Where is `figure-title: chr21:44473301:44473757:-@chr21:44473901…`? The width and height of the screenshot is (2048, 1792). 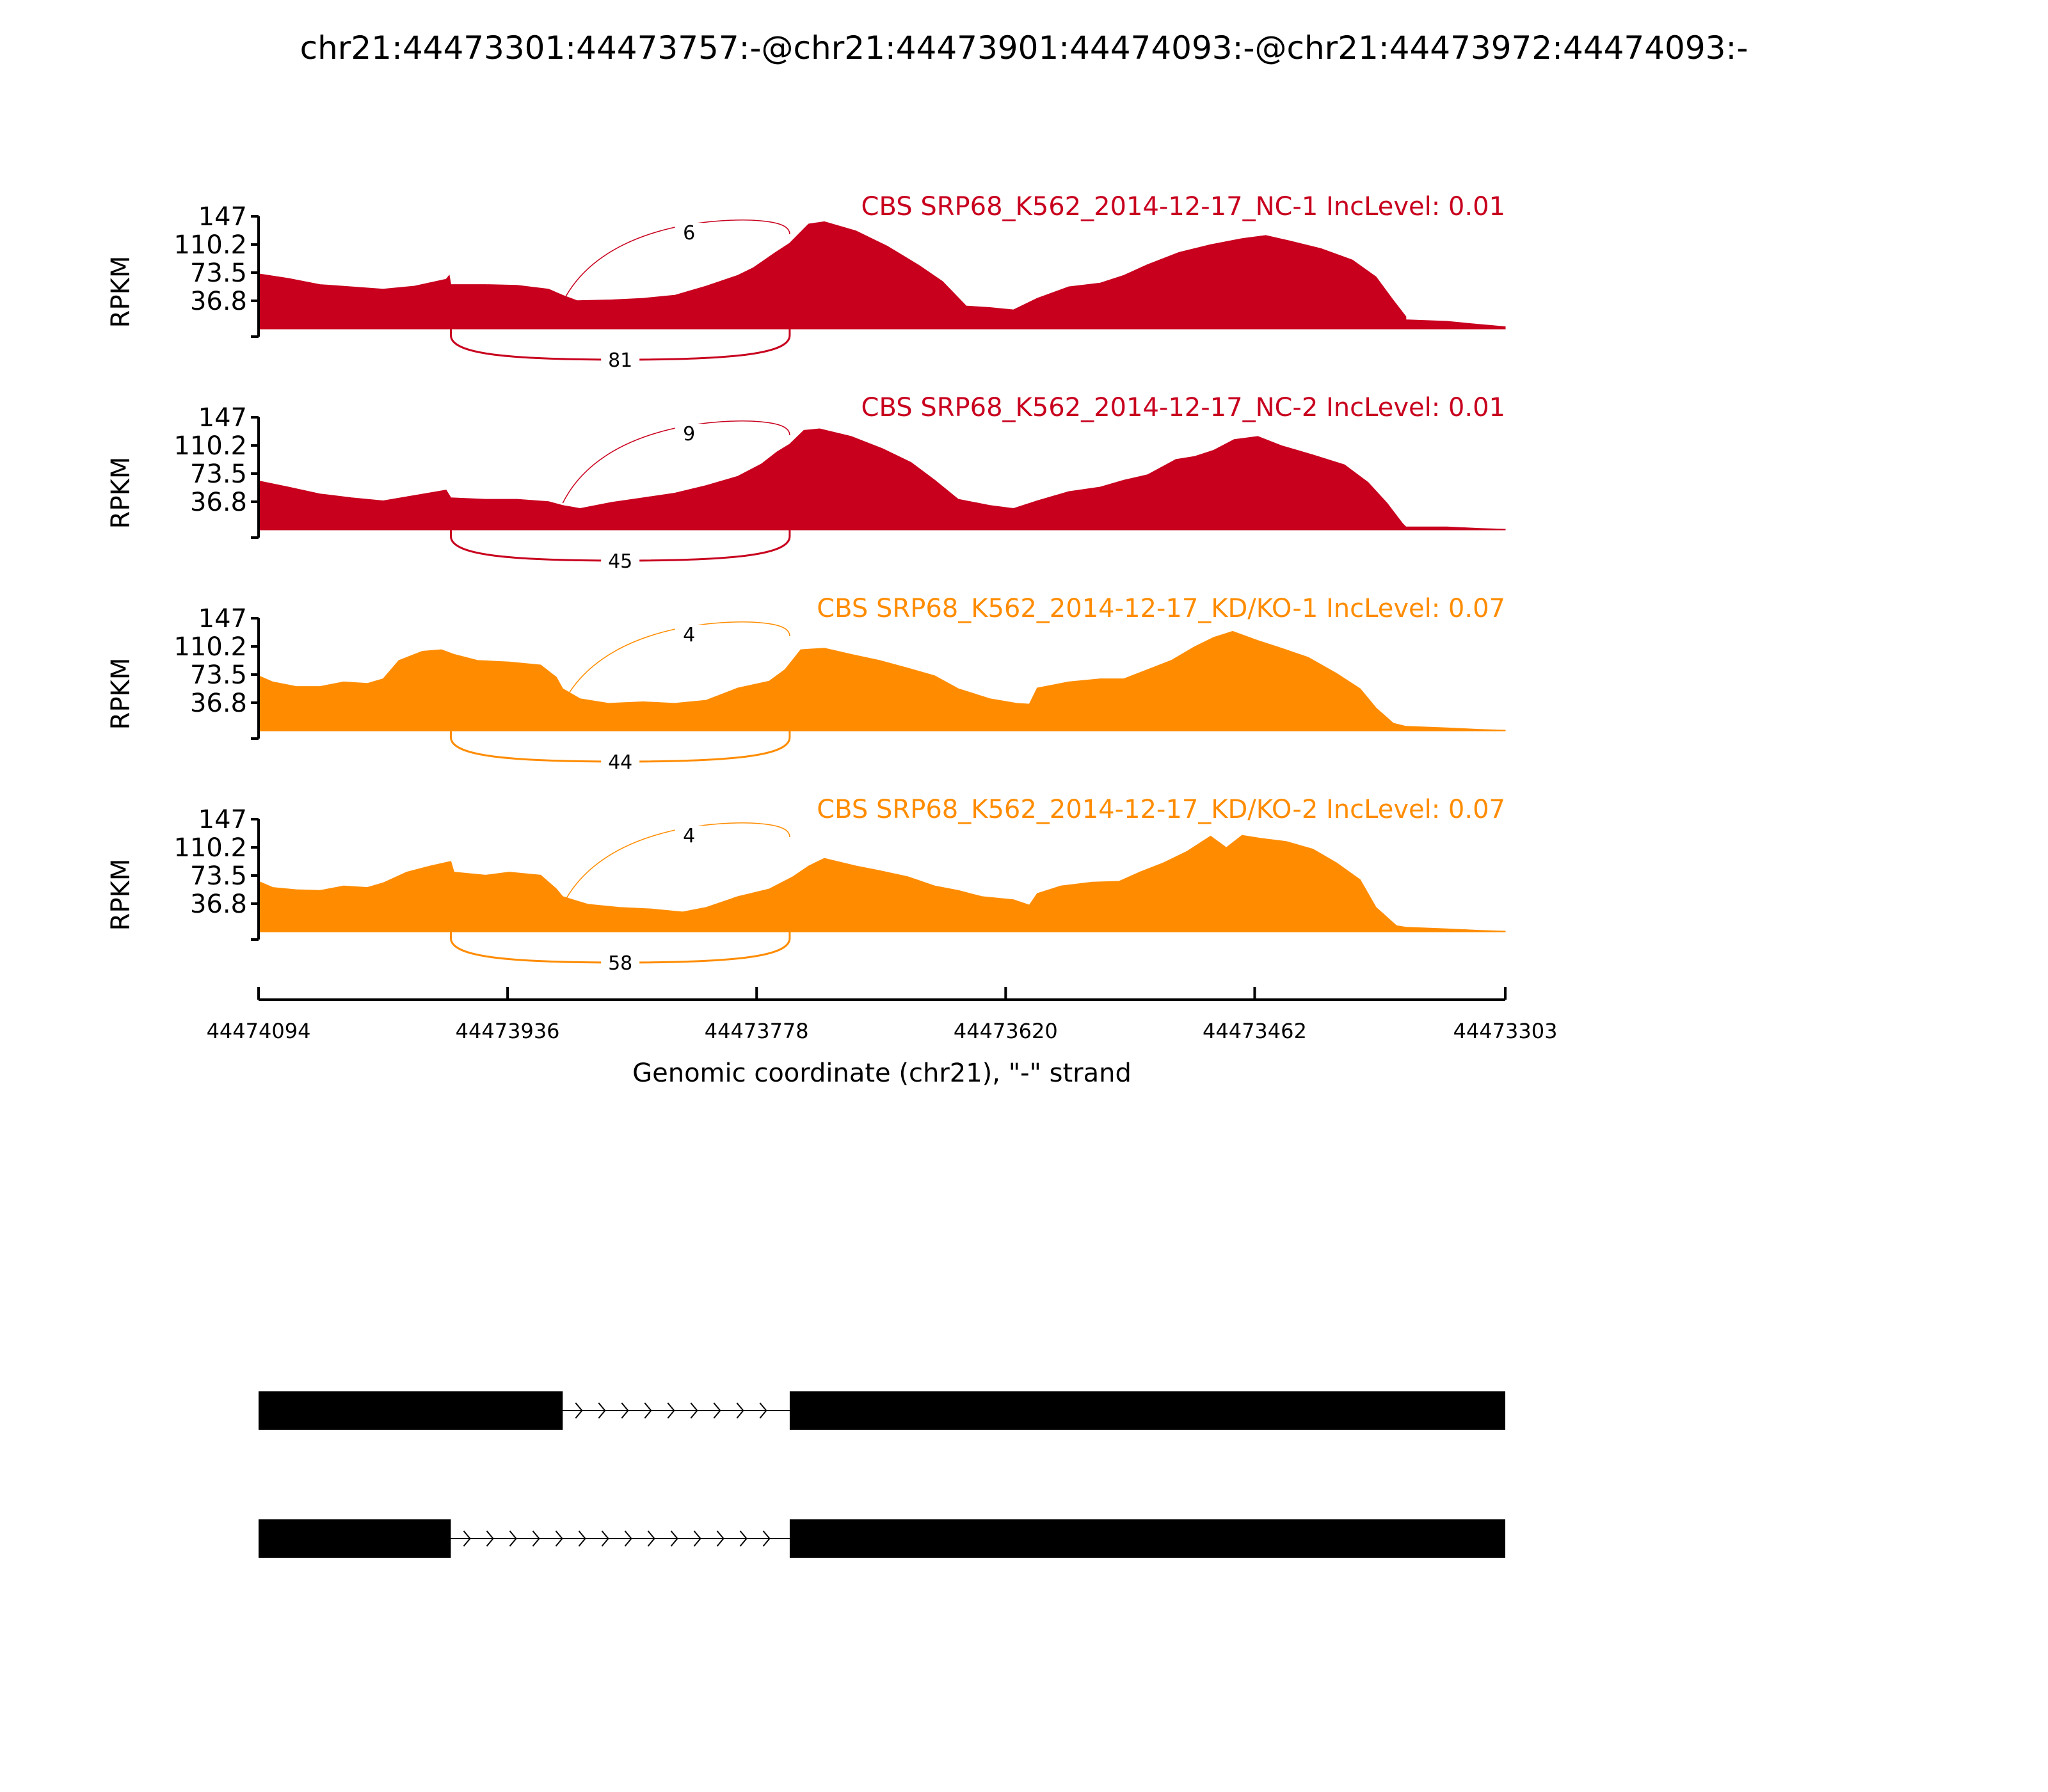
figure-title: chr21:44473301:44473757:-@chr21:44473901… is located at coordinates (1024, 48).